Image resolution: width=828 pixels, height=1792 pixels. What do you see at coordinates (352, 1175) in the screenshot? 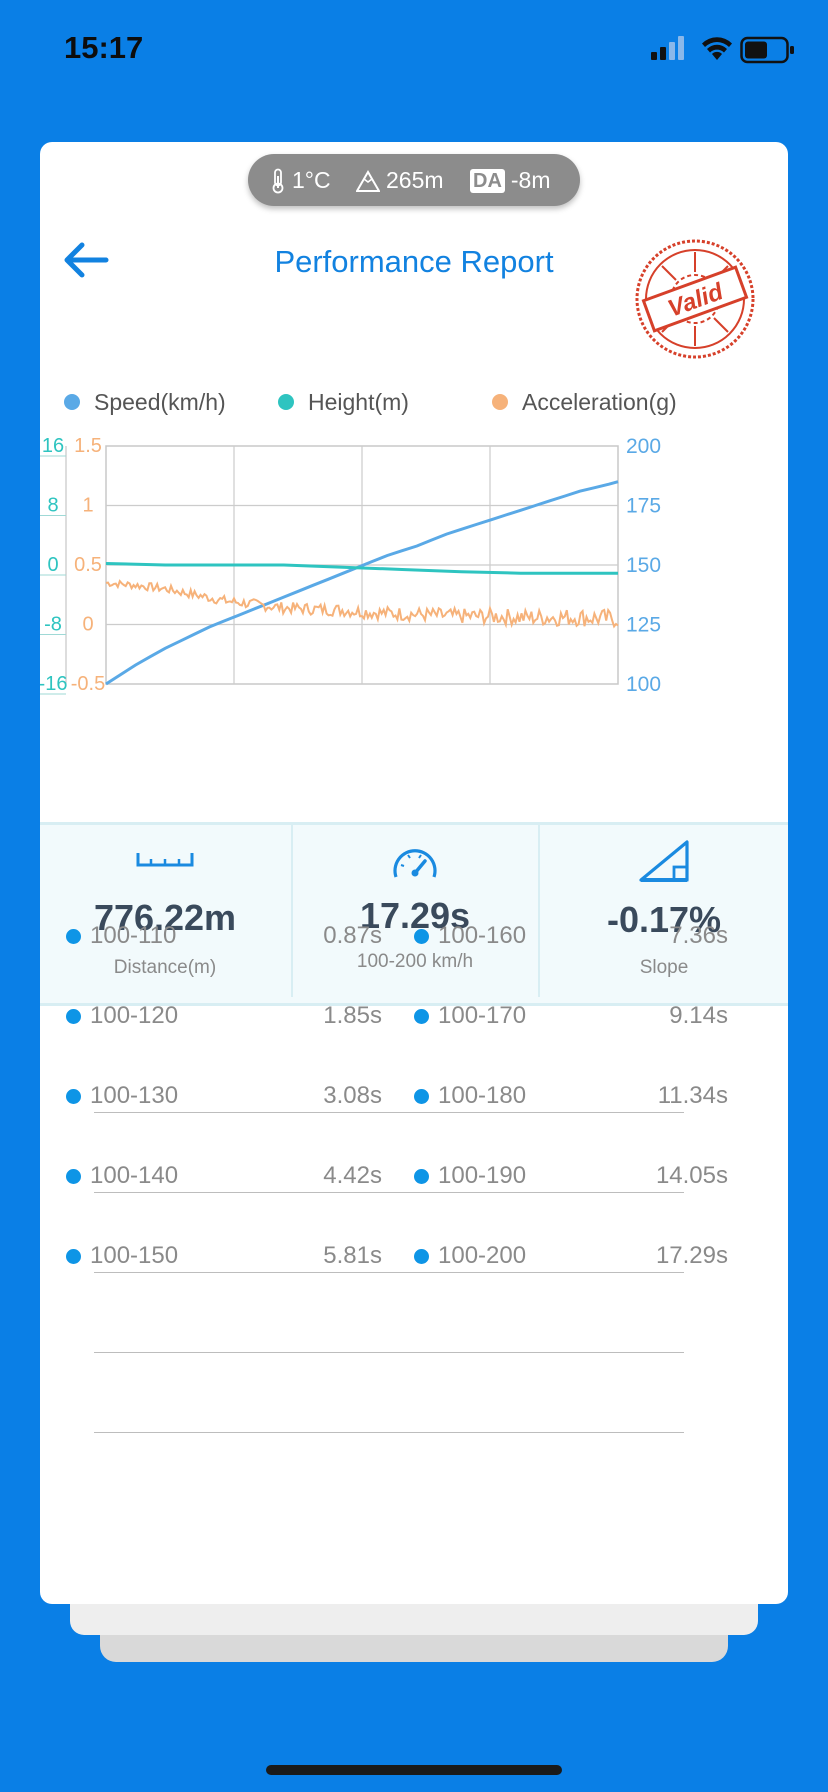
I see `split-time: 4.42s` at bounding box center [352, 1175].